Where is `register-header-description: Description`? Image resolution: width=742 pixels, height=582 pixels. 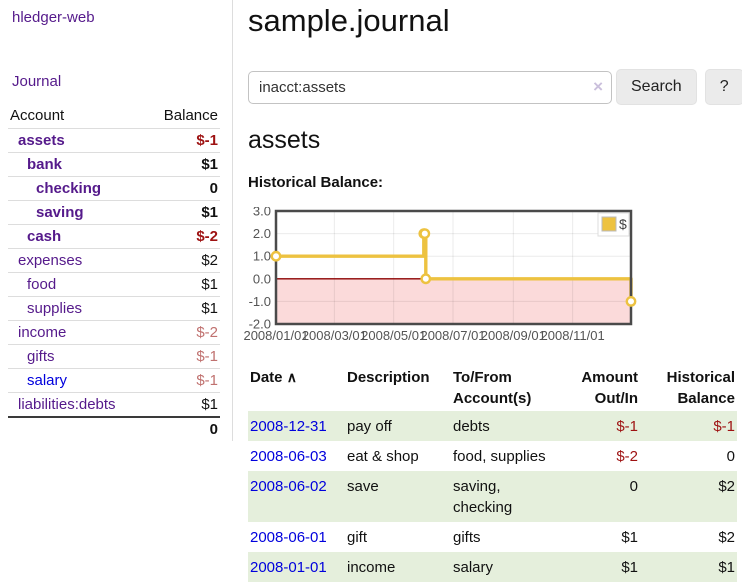 register-header-description: Description is located at coordinates (388, 377).